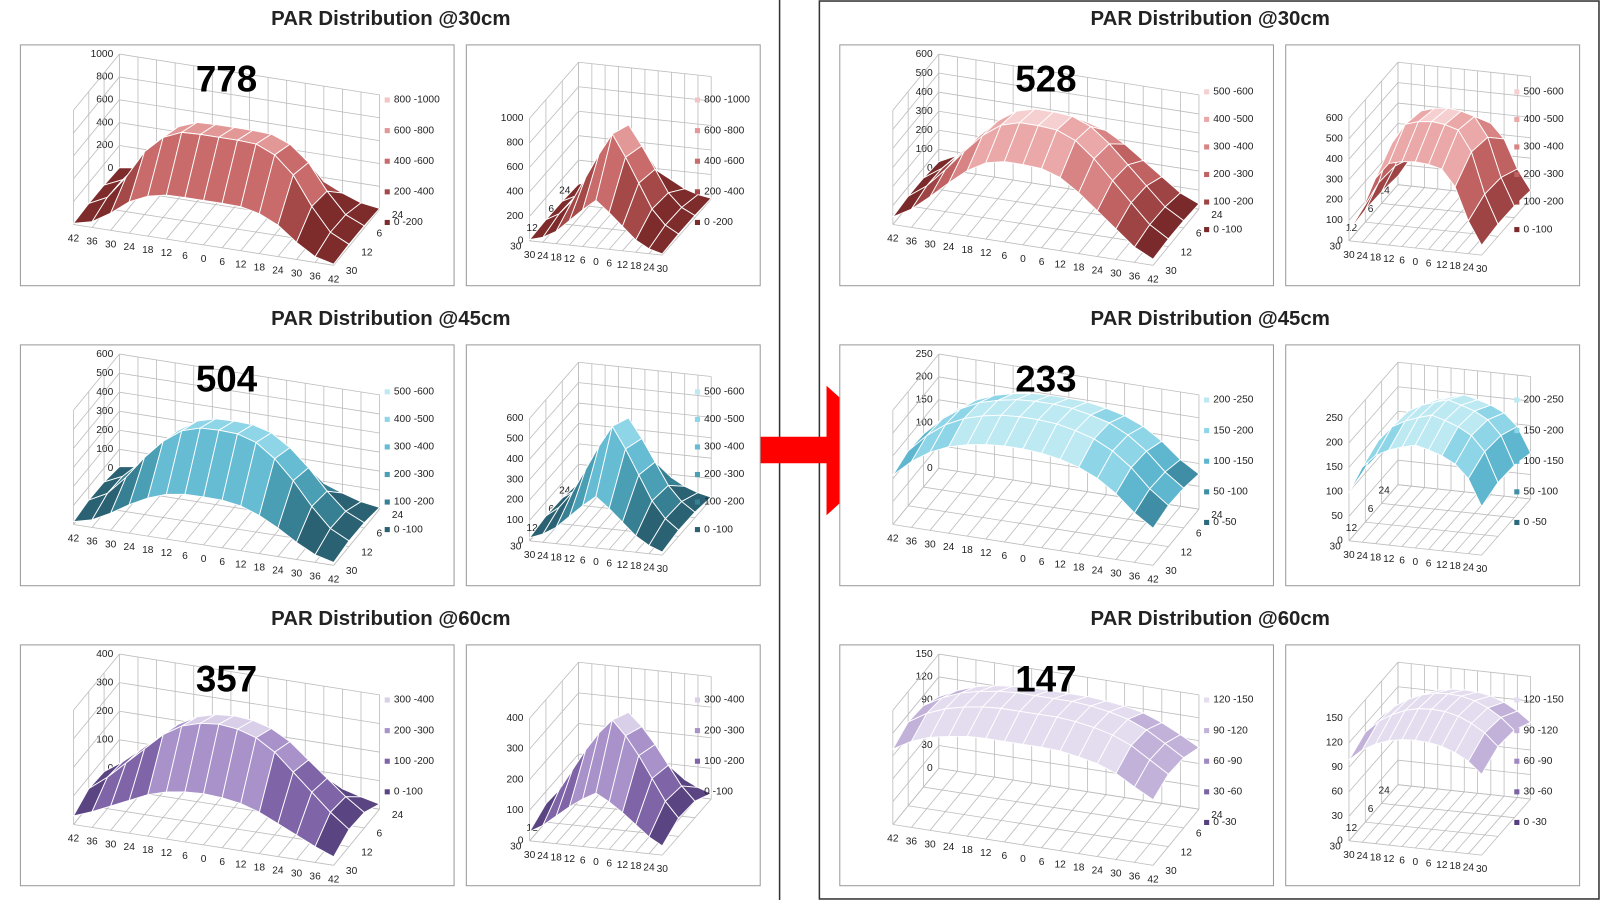 The height and width of the screenshot is (900, 1600). I want to click on legend-label: 120 -150, so click(1233, 700).